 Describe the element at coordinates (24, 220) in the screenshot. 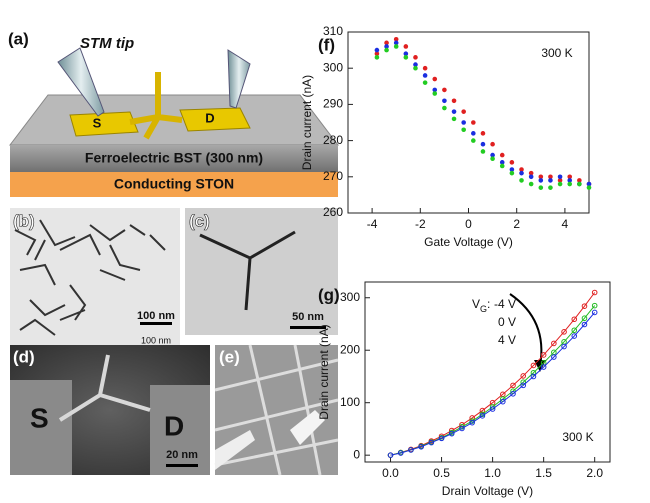

I see `panel-label: (b)` at that location.